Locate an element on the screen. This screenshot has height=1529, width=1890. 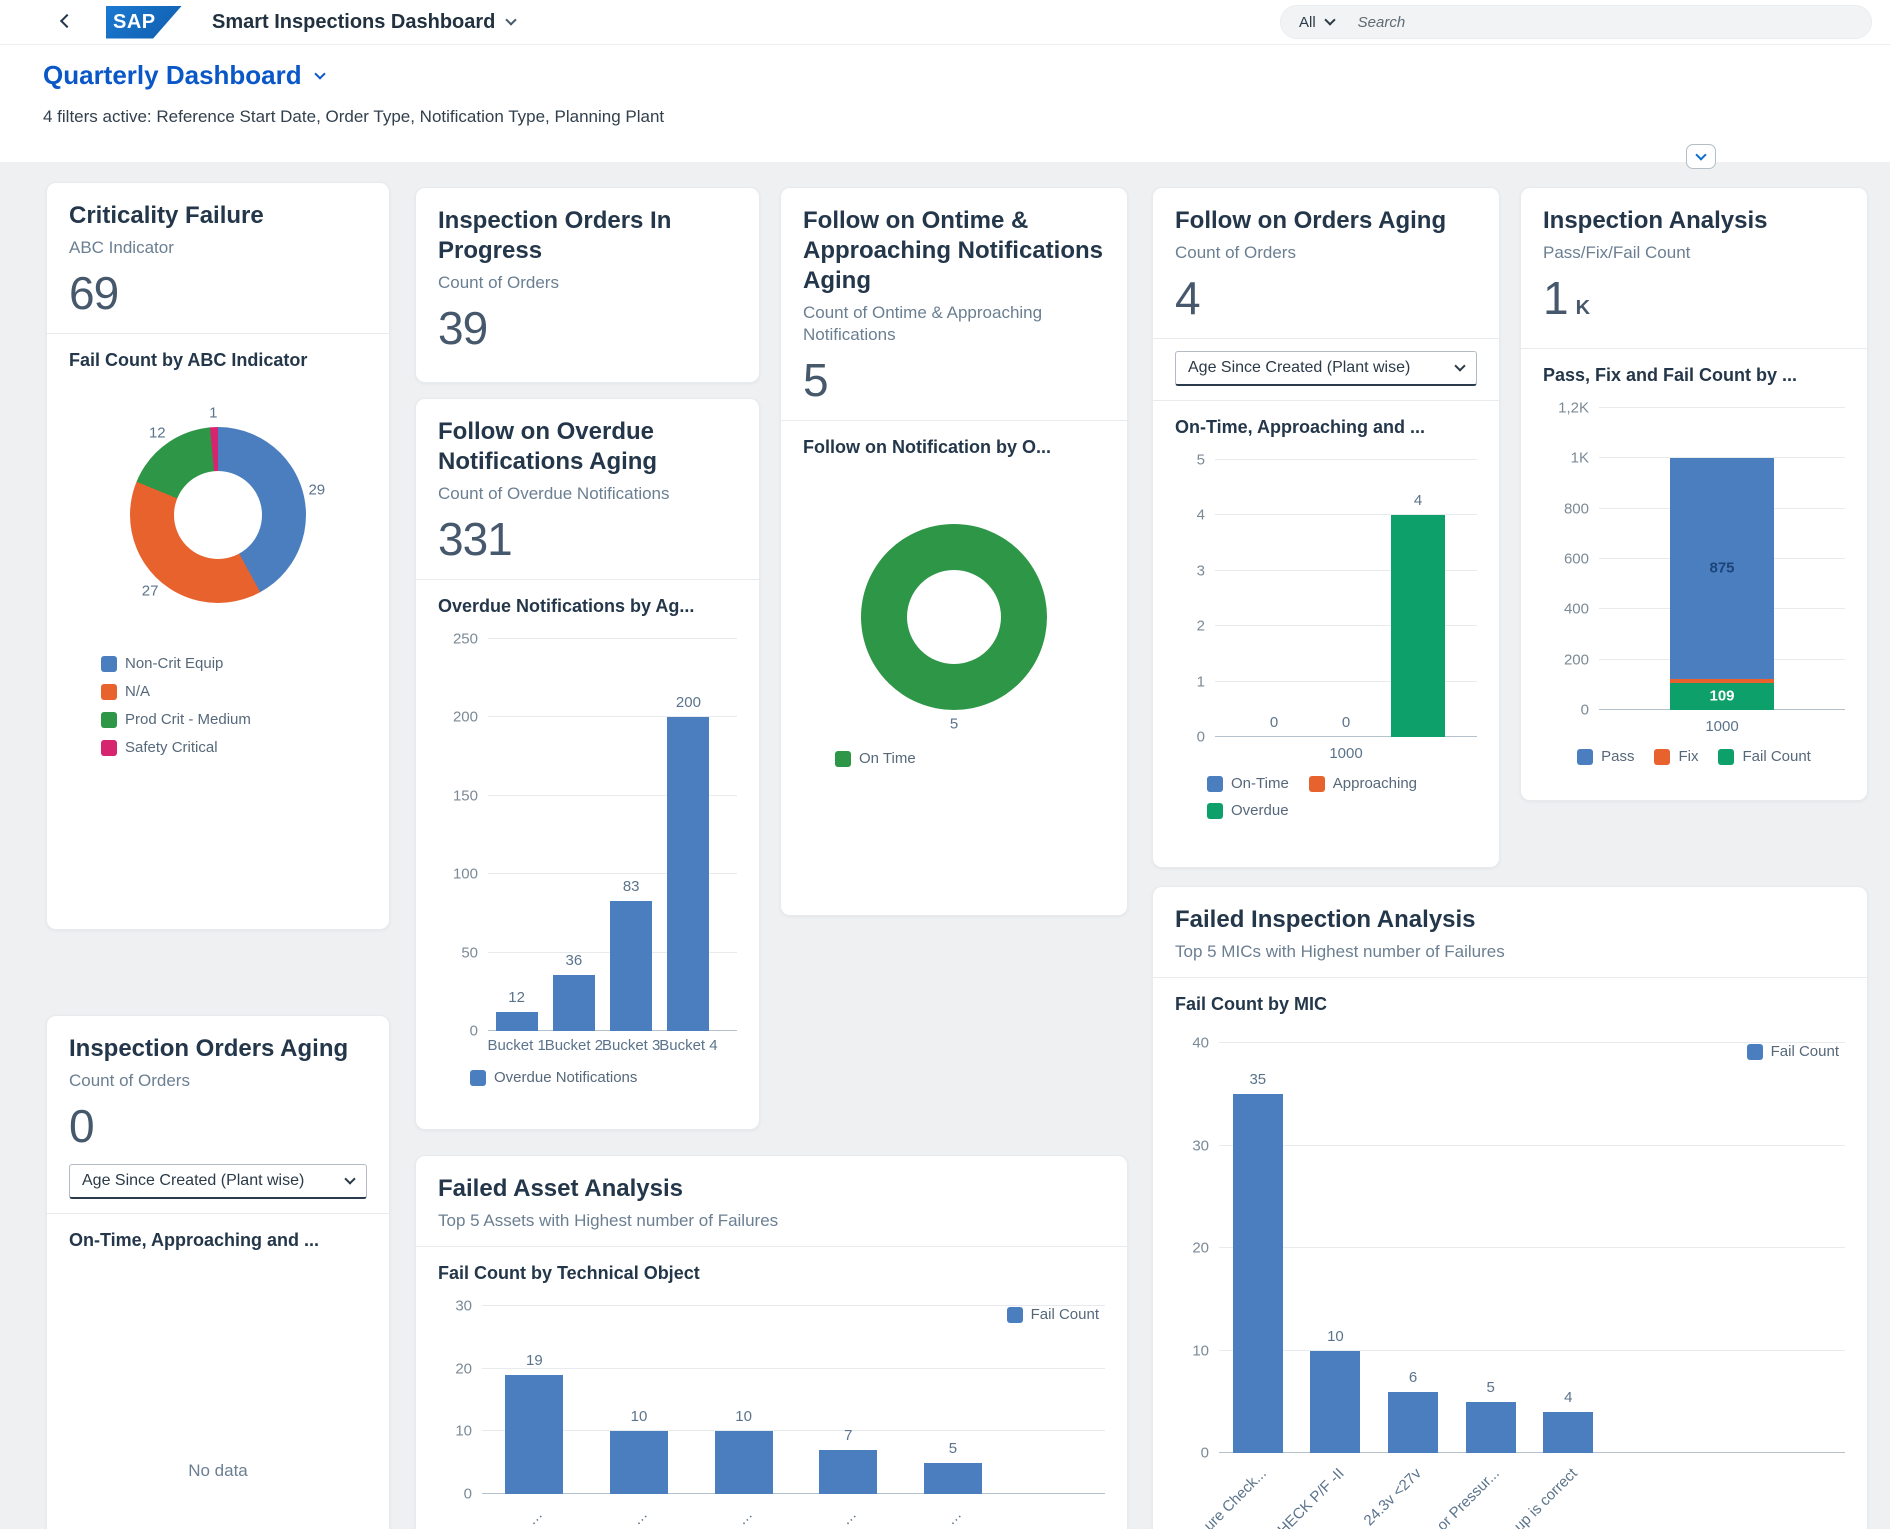
app-title-menu: Smart Inspections Dashboard is located at coordinates (365, 22).